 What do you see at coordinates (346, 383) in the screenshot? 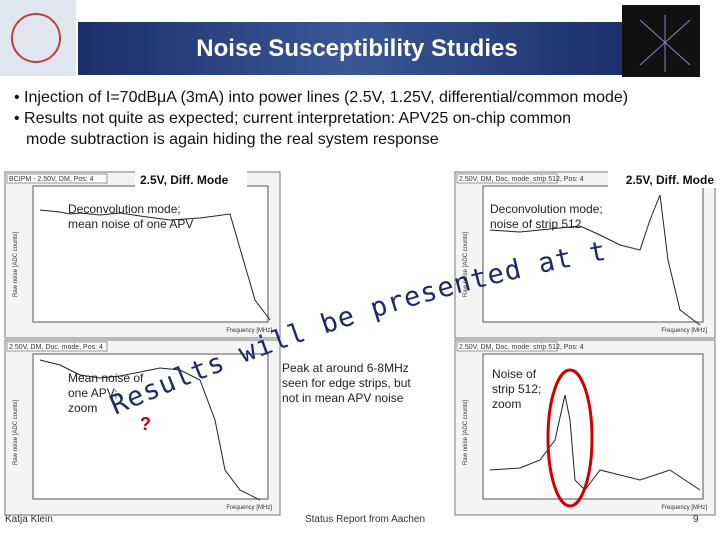
I see `peak-note-line: seen for edge strips, but` at bounding box center [346, 383].